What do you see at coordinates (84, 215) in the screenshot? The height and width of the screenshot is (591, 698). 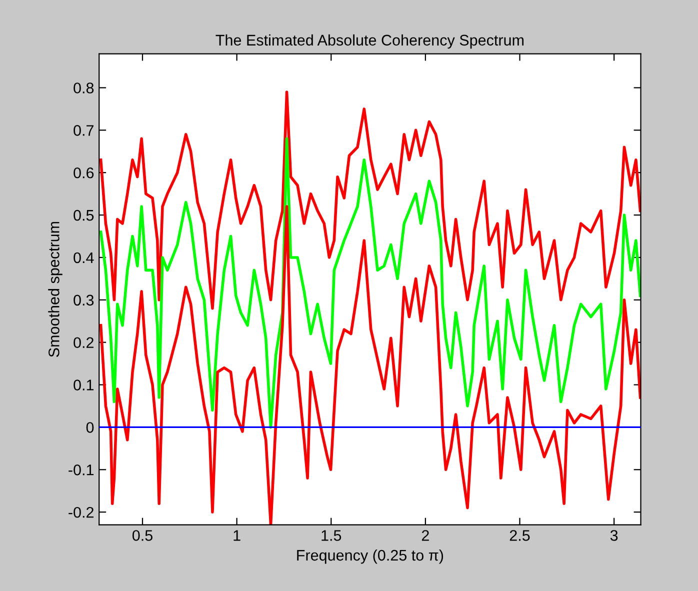 I see `y-tick-label: 0.5` at bounding box center [84, 215].